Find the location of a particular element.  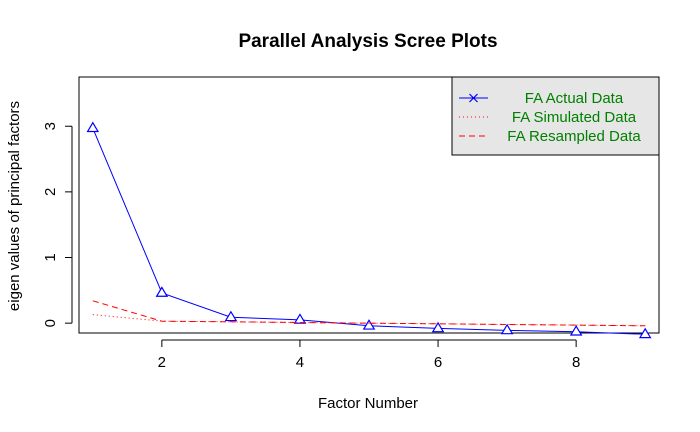

x-axis: 2 4 6 8 is located at coordinates (369, 355).